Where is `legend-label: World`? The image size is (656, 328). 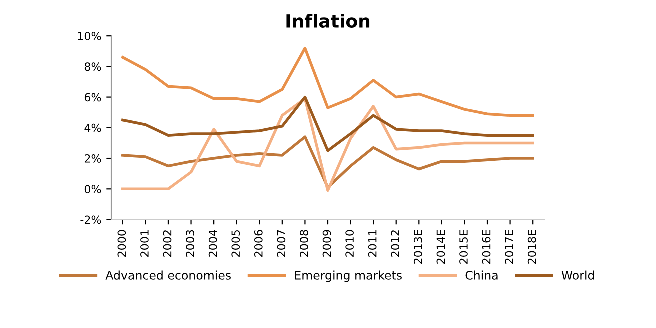 legend-label: World is located at coordinates (578, 275).